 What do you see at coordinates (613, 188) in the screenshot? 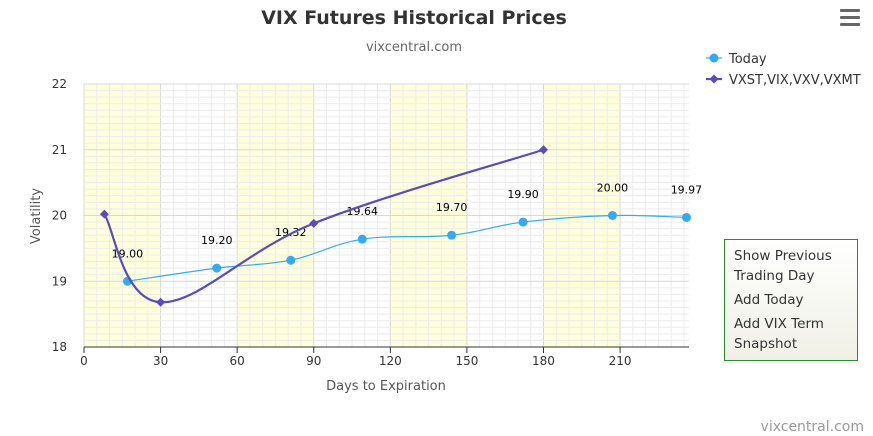
I see `data-label: 20.00` at bounding box center [613, 188].